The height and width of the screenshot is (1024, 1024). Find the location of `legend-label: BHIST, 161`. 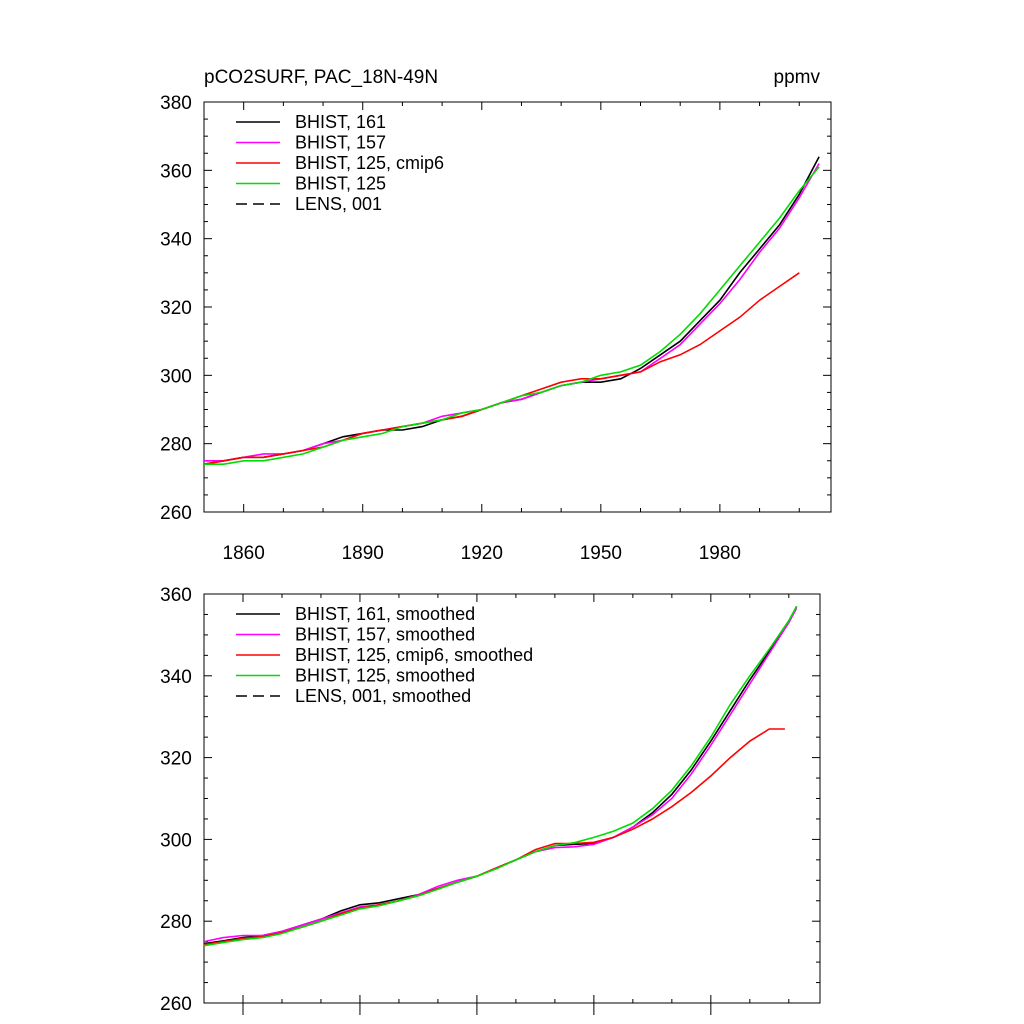

legend-label: BHIST, 161 is located at coordinates (340, 122).